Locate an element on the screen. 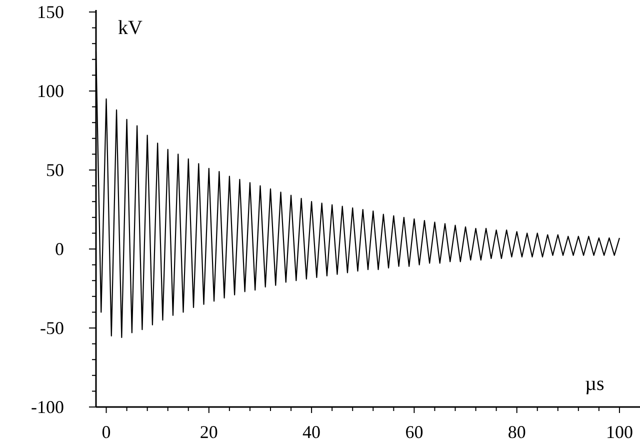 This screenshot has height=448, width=640. x-tick-label: 40 is located at coordinates (311, 432).